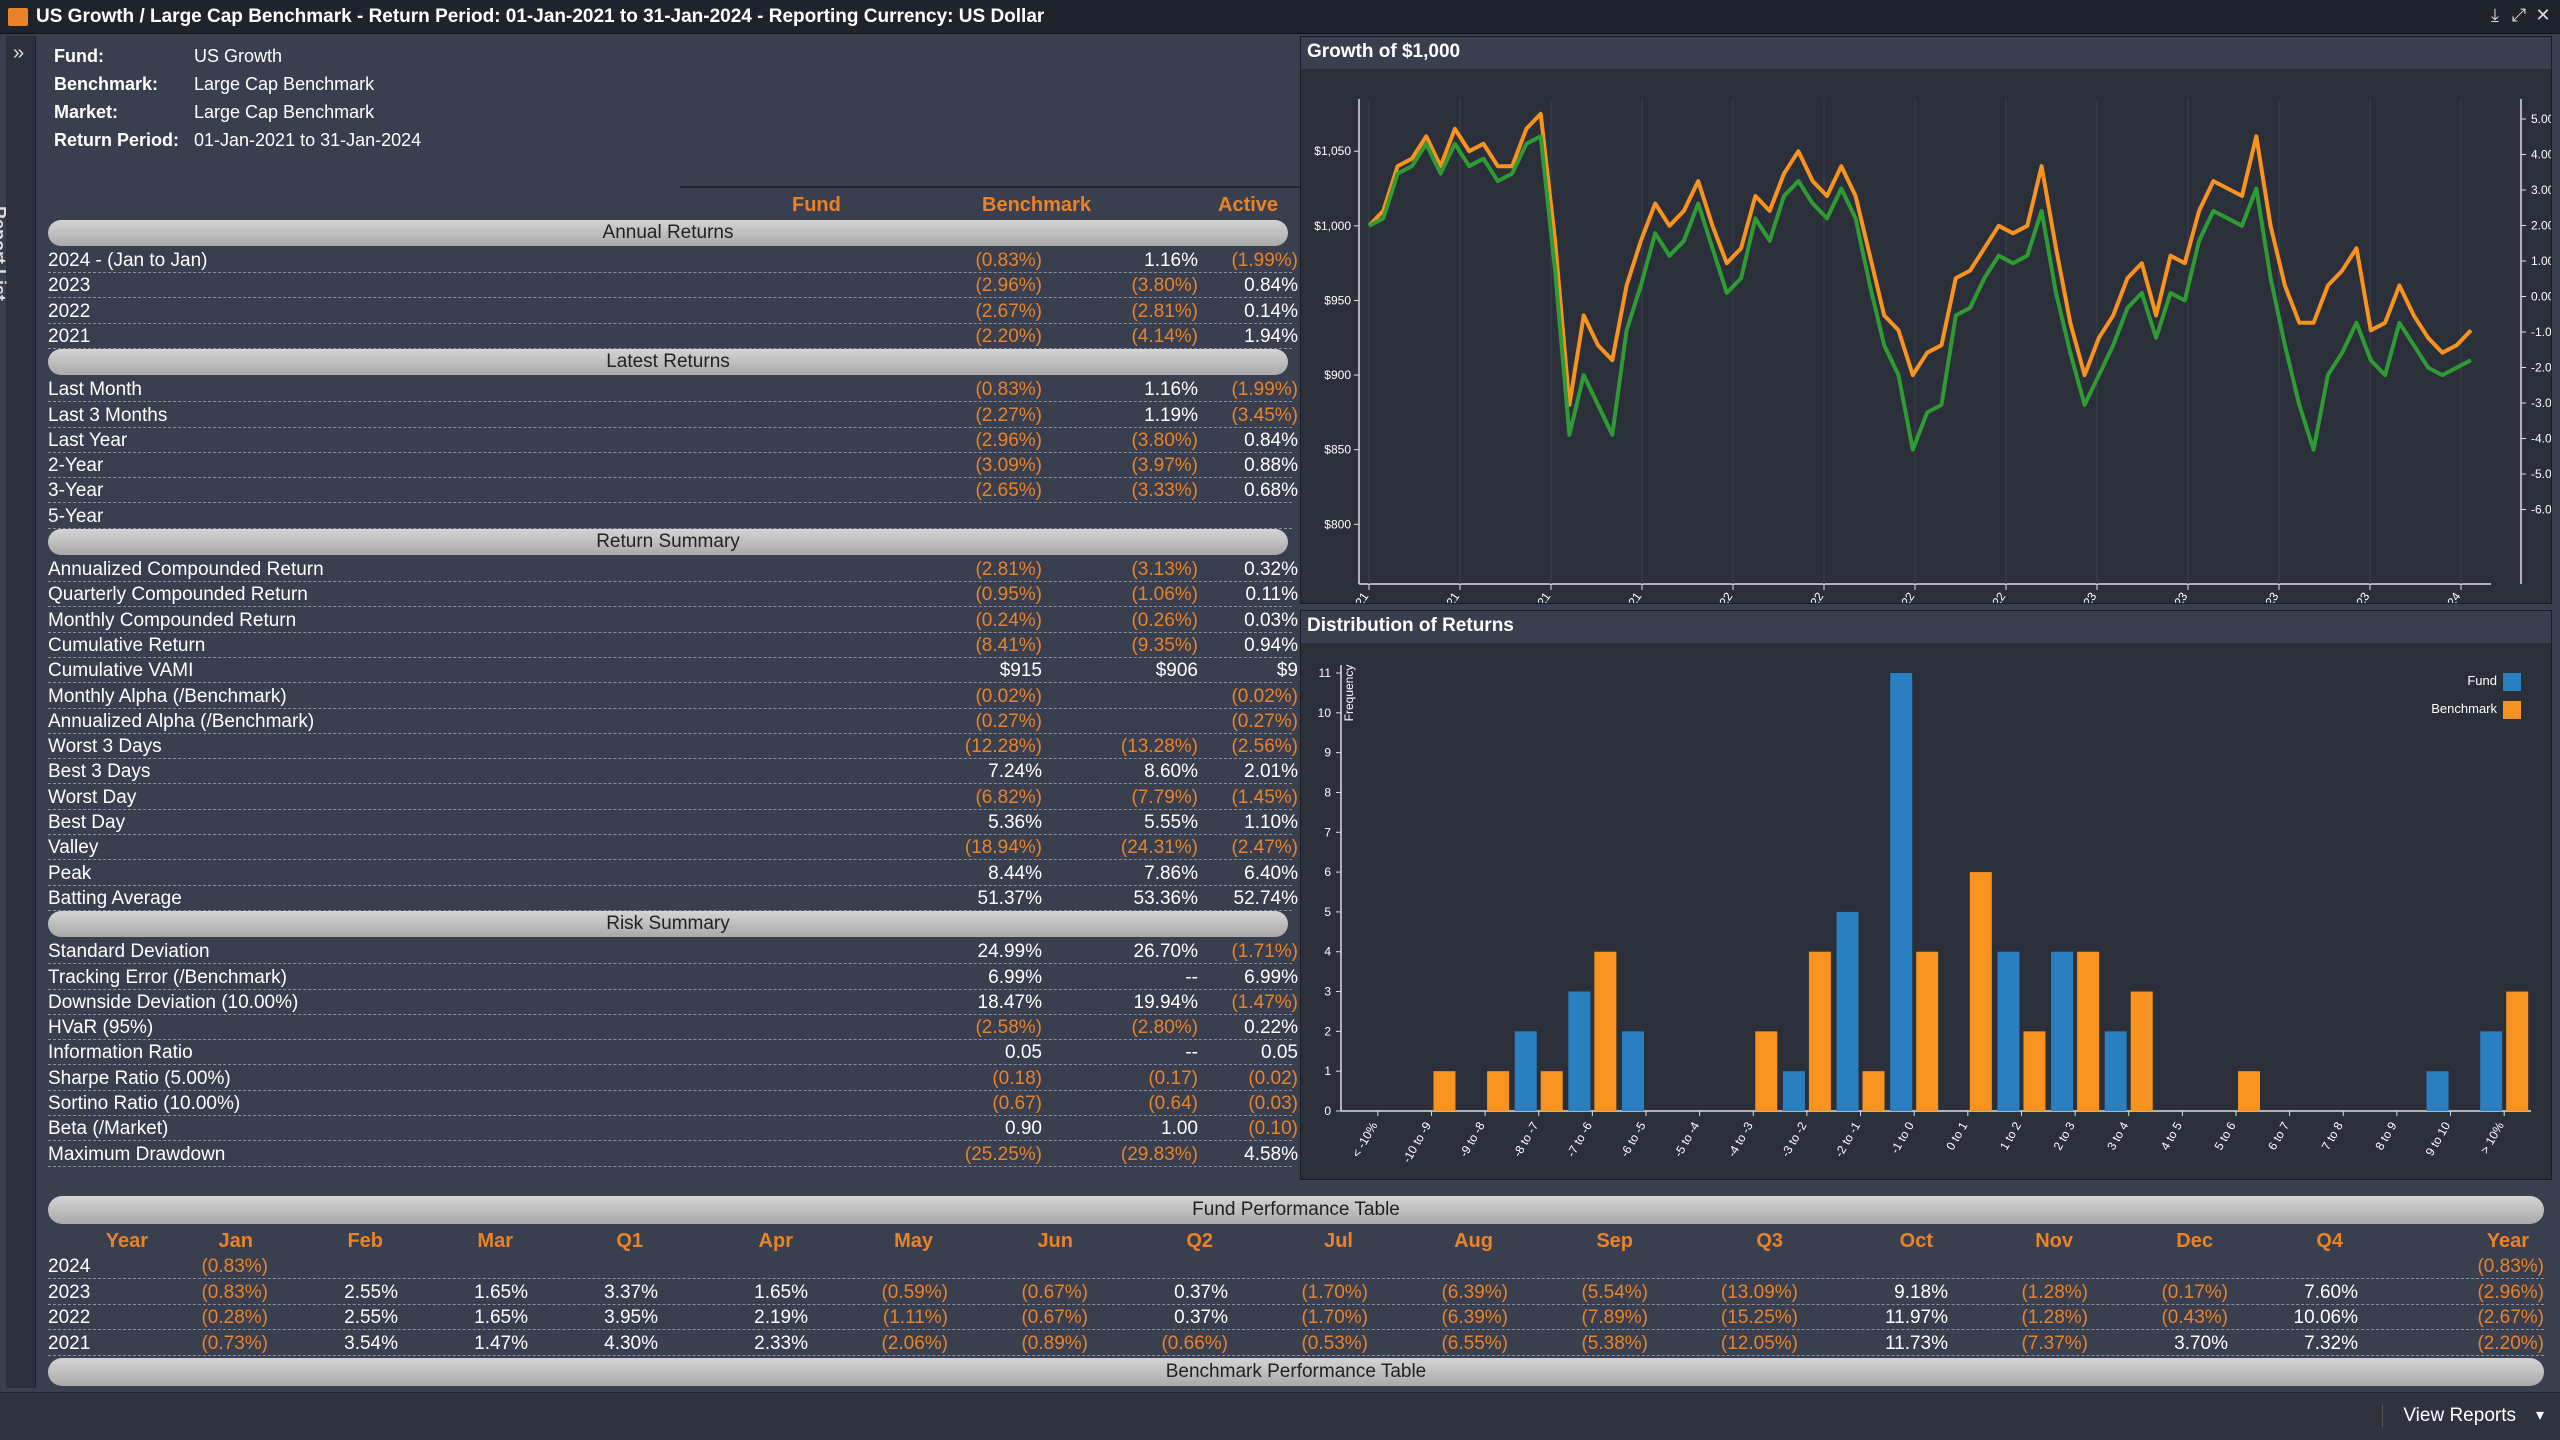 The width and height of the screenshot is (2560, 1440). I want to click on stat-row: Cumulative Return (8.41%) (9.35%) 0.94%, so click(673, 645).